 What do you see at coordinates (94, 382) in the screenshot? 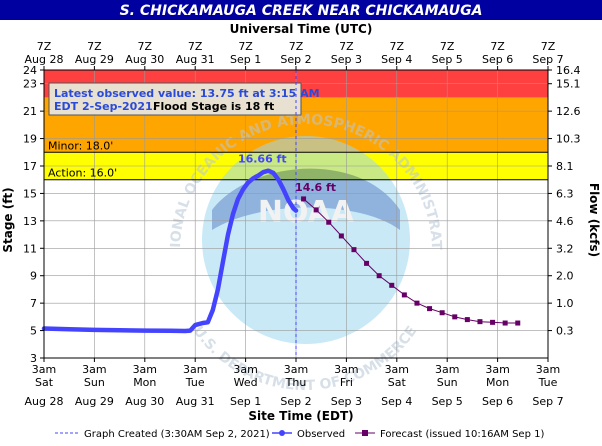
I see `x-tick-dow-1: Sun` at bounding box center [94, 382].